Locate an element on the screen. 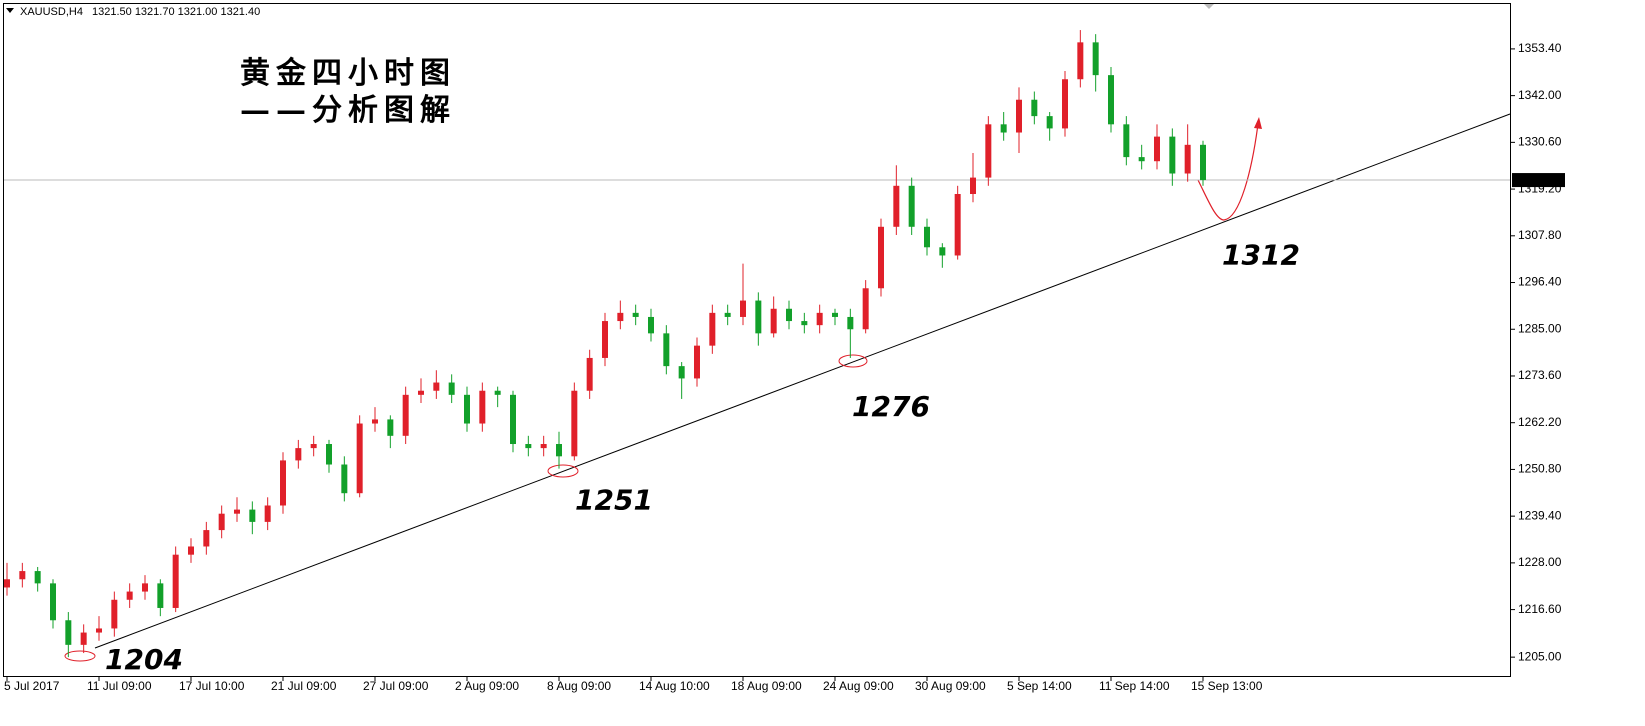 This screenshot has width=1645, height=726. x-tick-label: 11 Jul 09:00 is located at coordinates (119, 686).